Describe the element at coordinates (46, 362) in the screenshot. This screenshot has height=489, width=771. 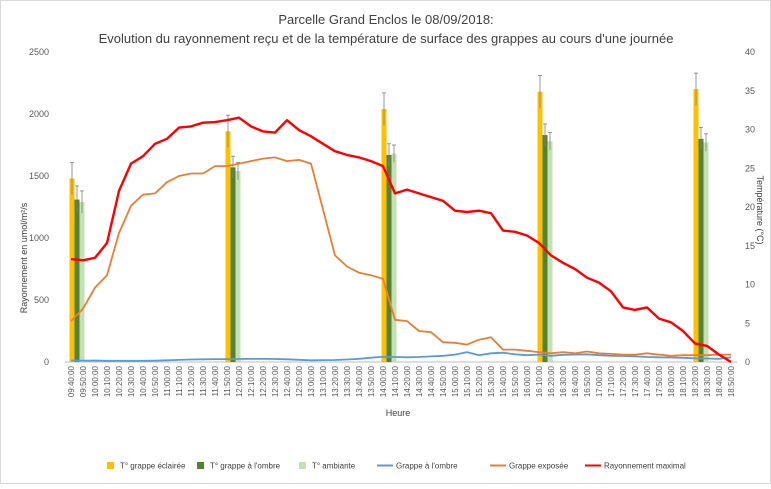
I see `y-left-tick-label: 0` at that location.